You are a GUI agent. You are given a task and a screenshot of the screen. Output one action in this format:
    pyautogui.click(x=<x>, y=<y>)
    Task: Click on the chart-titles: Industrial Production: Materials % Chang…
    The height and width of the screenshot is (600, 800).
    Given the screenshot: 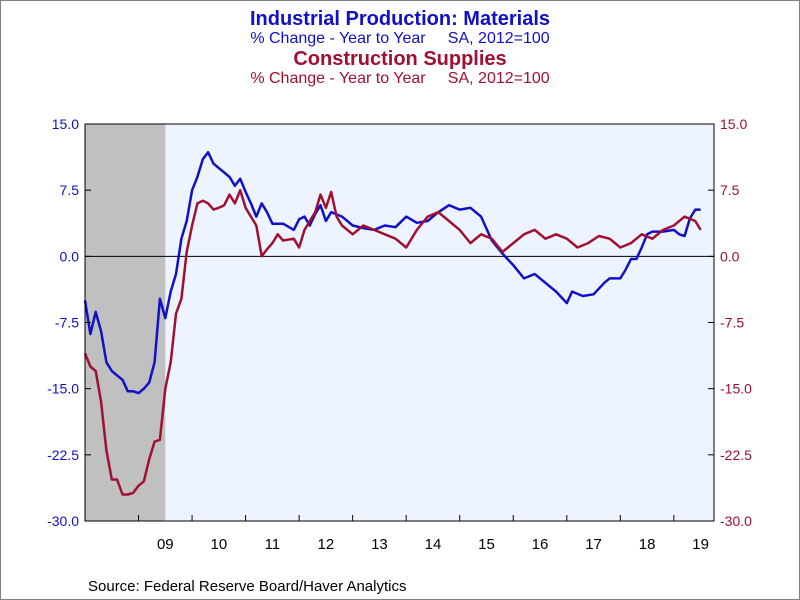 What is the action you would take?
    pyautogui.click(x=400, y=48)
    